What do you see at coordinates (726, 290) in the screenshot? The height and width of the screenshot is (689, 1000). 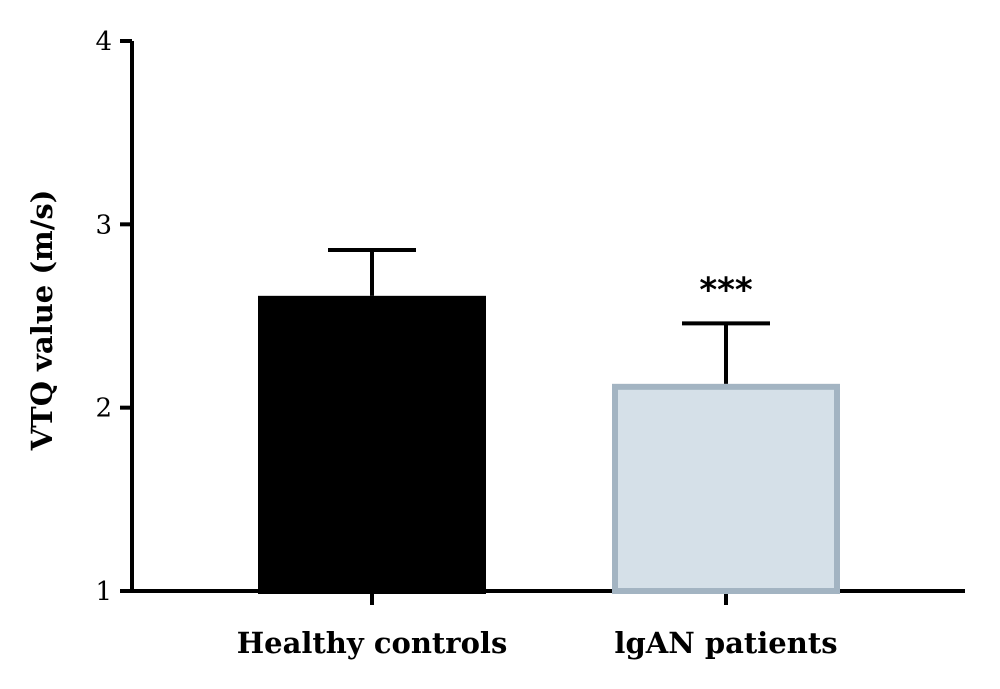 I see `significance-label-1: ***` at bounding box center [726, 290].